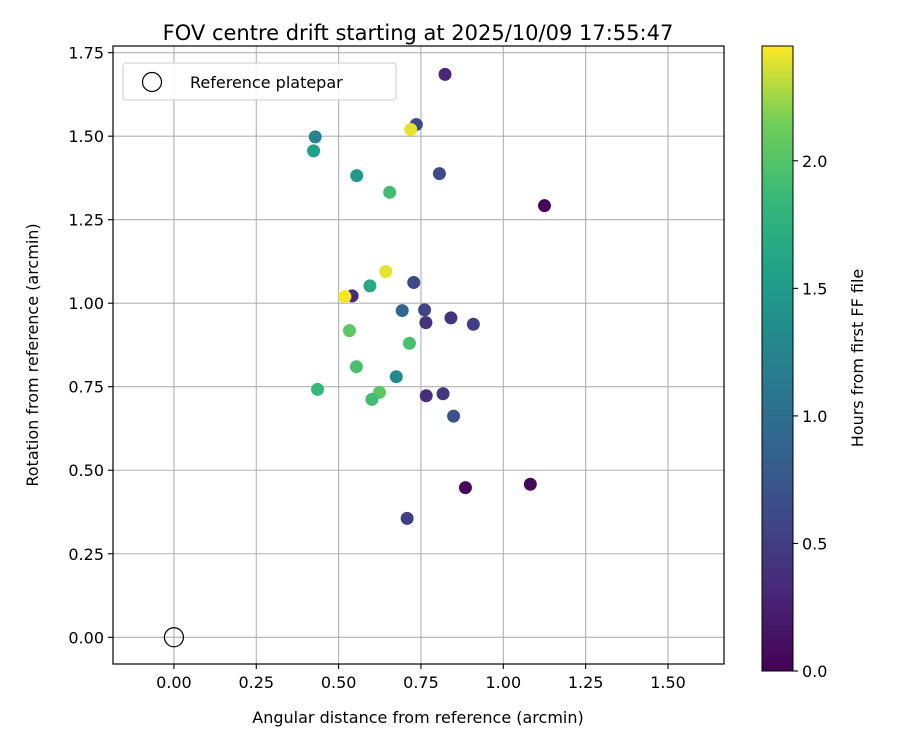  Describe the element at coordinates (777, 358) in the screenshot. I see `colorbar-gradient` at that location.